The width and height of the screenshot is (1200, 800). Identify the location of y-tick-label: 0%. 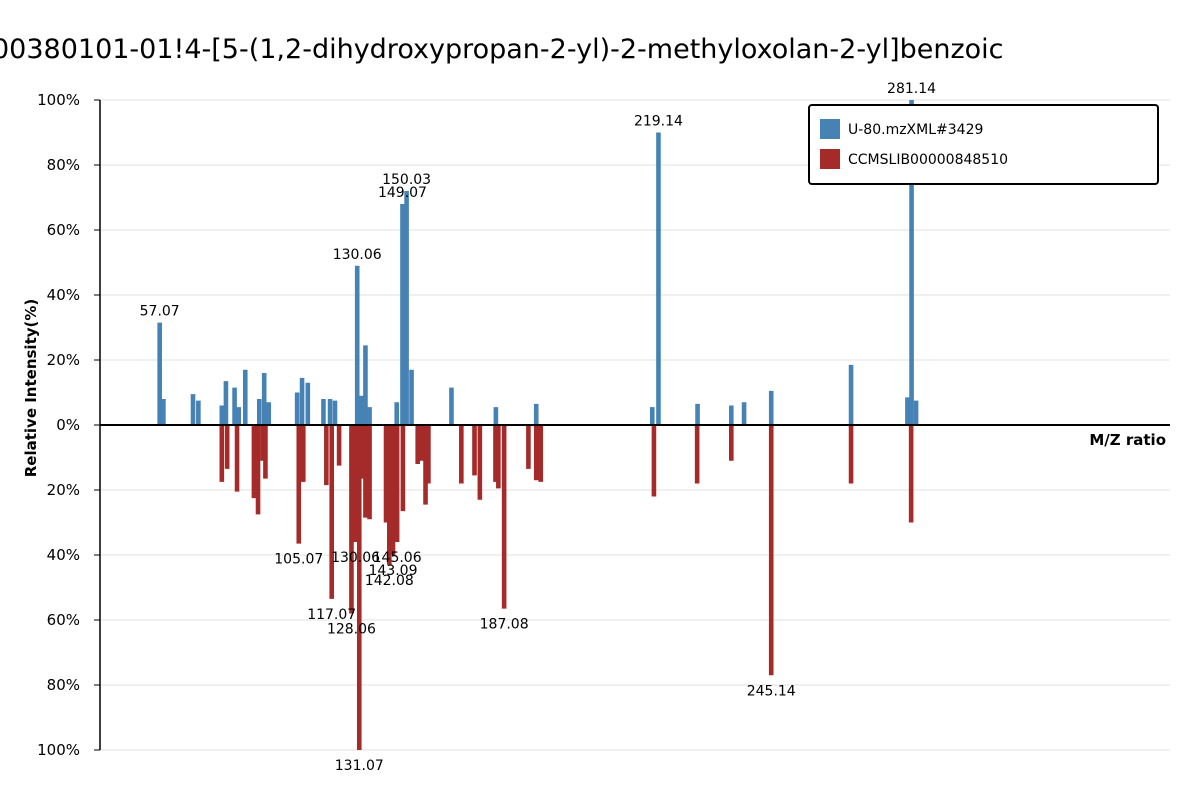
(68, 425).